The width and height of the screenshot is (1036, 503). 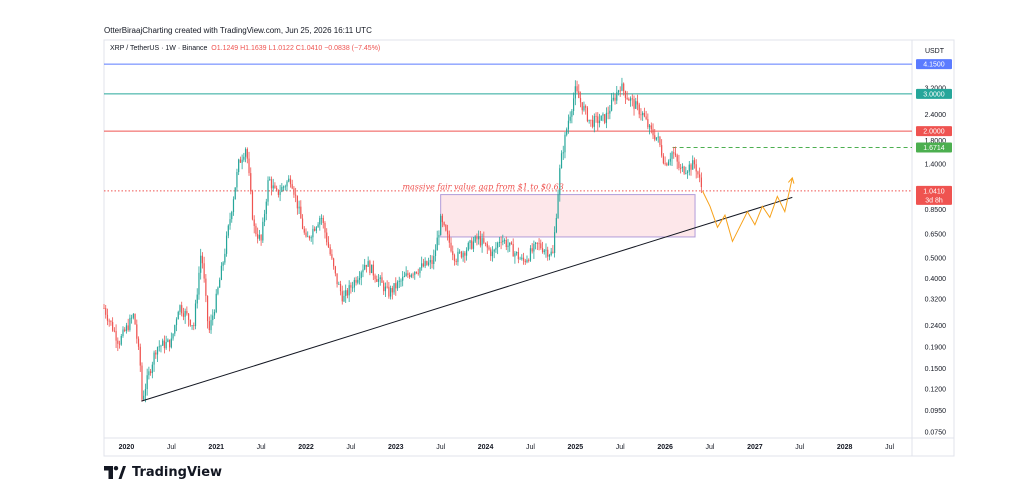 What do you see at coordinates (936, 164) in the screenshot?
I see `price-tick-label: 1.4000` at bounding box center [936, 164].